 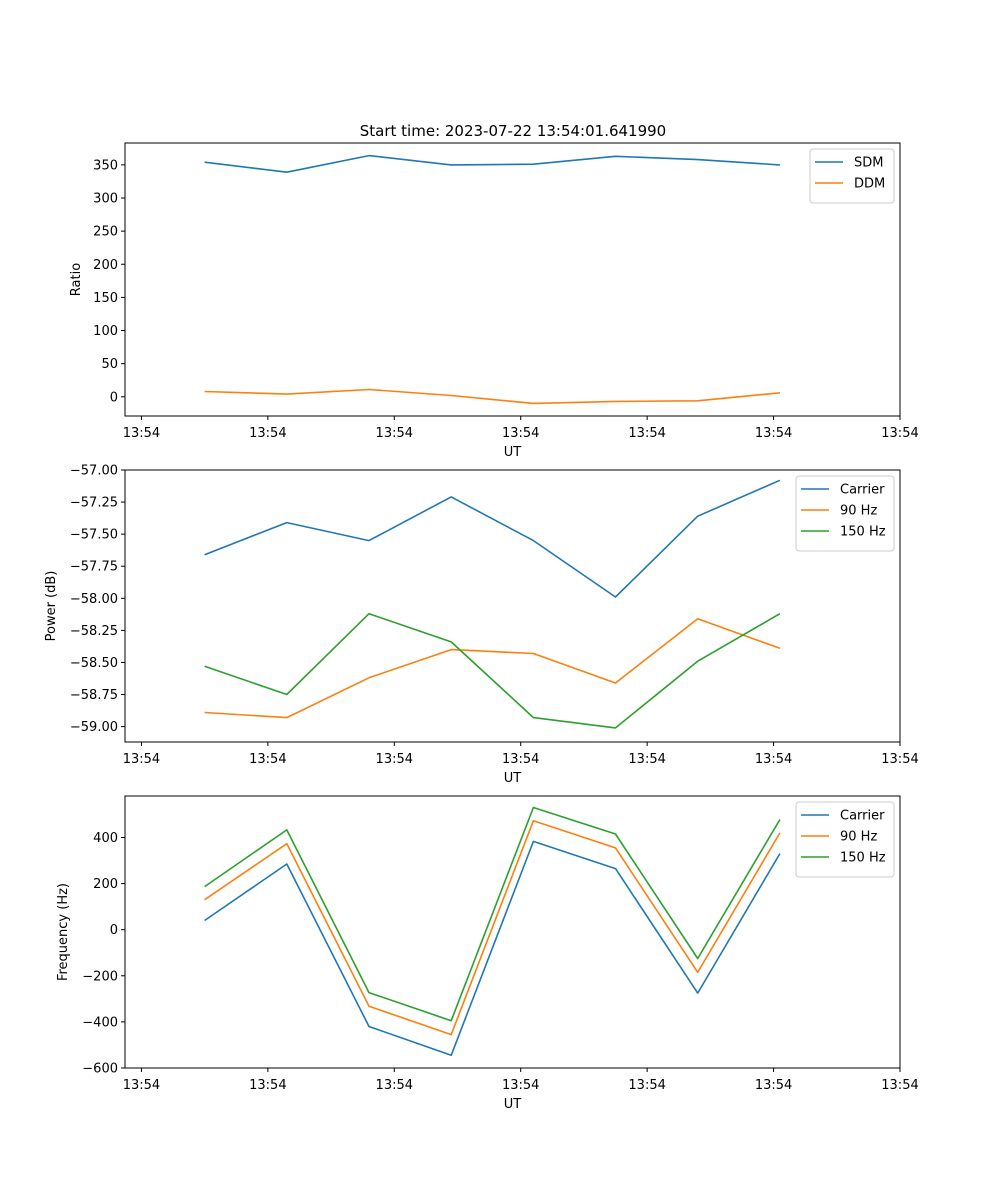 What do you see at coordinates (94, 471) in the screenshot?
I see `y-tick-label: −57.00` at bounding box center [94, 471].